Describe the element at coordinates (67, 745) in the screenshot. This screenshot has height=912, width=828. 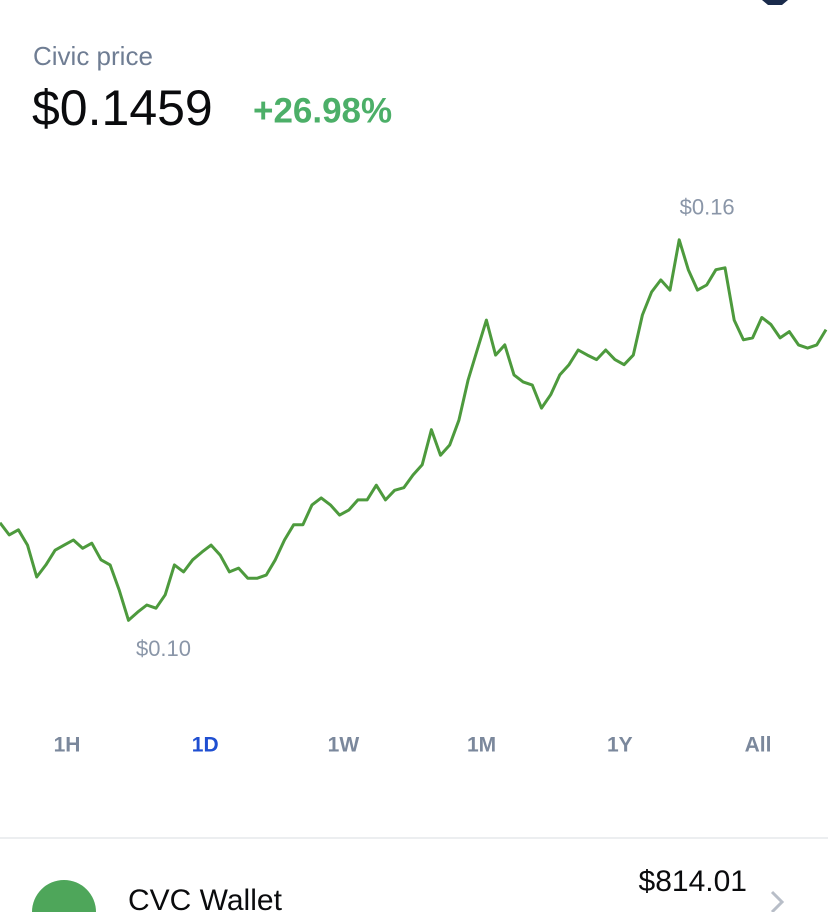
I see `range-tab: 1H` at that location.